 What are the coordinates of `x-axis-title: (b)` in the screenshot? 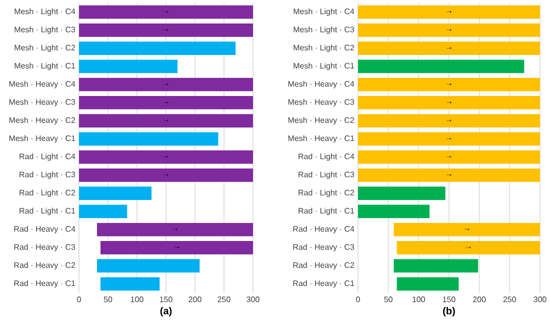 It's located at (449, 311).